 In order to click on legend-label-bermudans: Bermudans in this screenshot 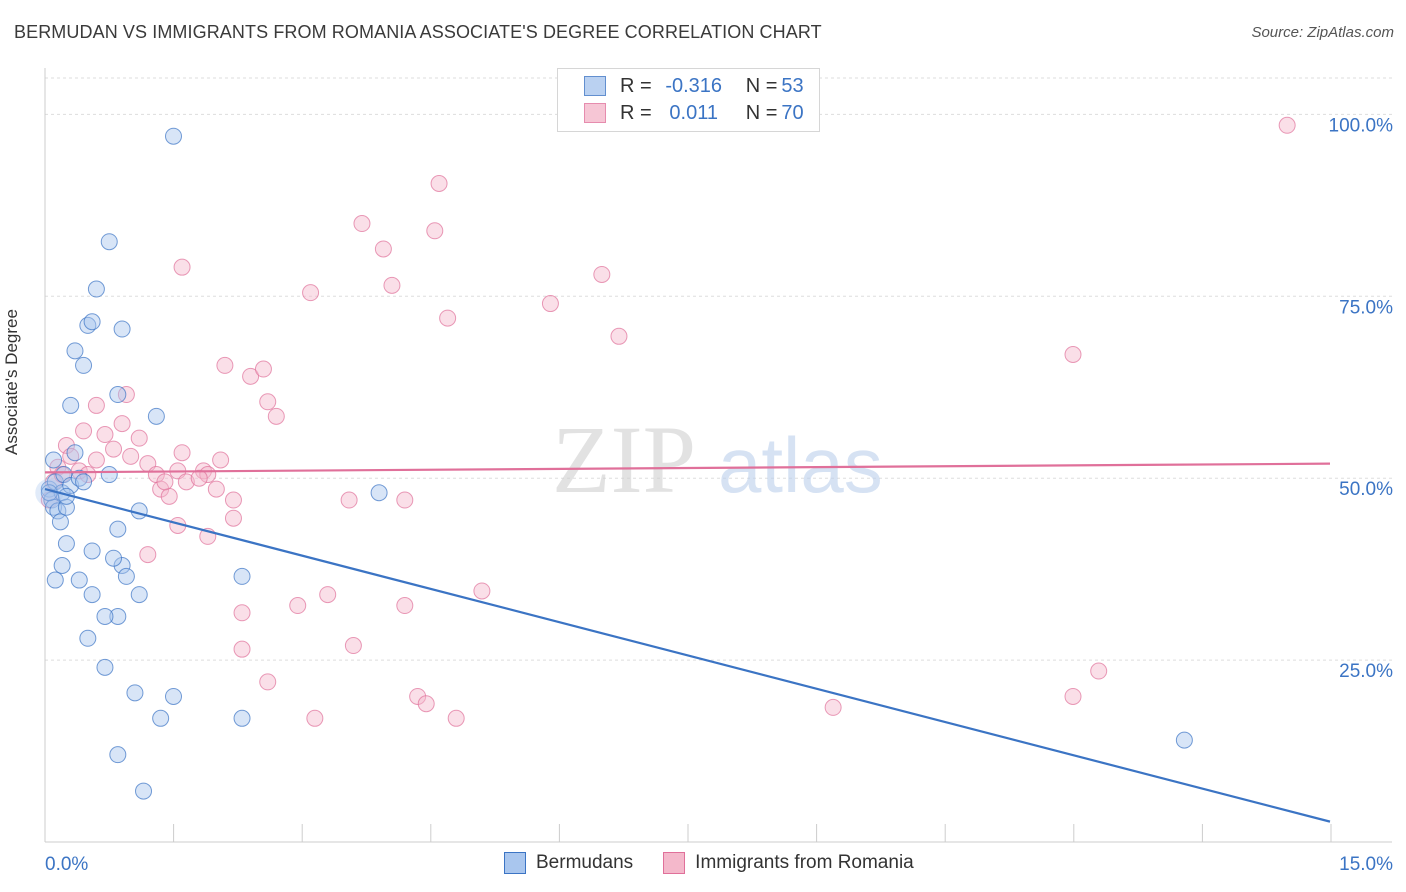, I will do `click(585, 862)`.